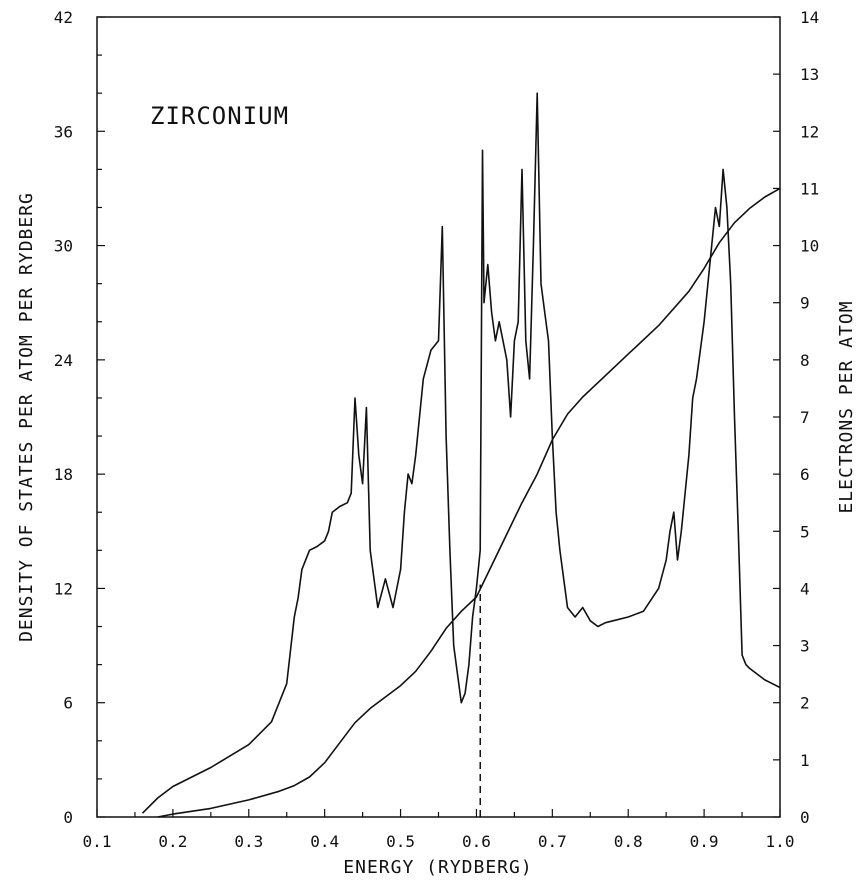 Image resolution: width=857 pixels, height=882 pixels. I want to click on y-left-tick-label: 0, so click(68, 817).